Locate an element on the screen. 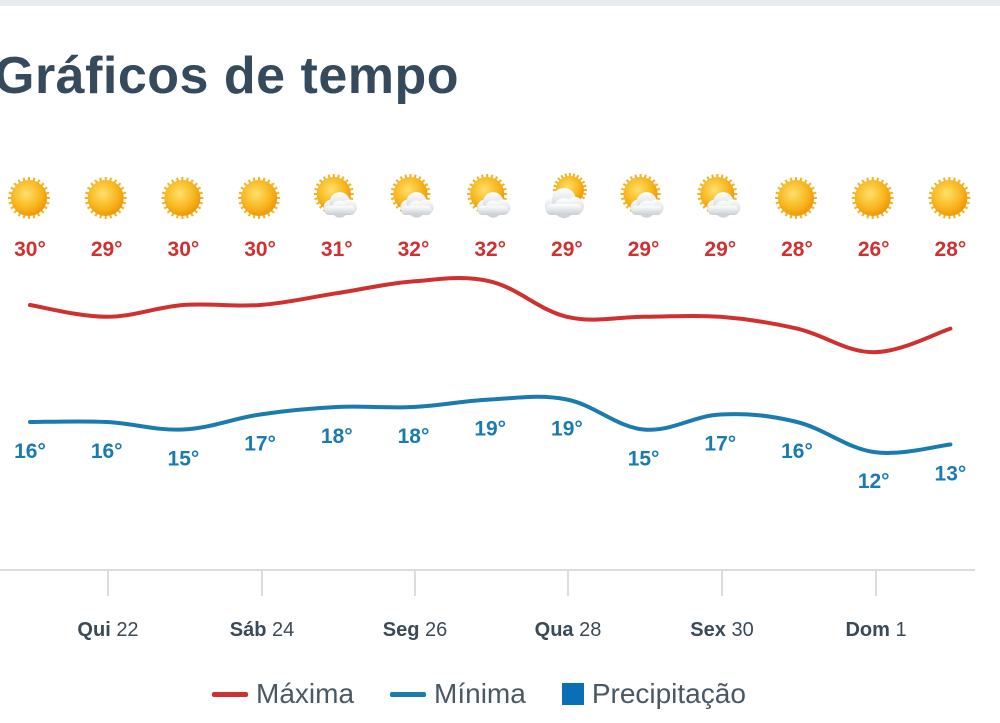  legend-label-precip: Precipitação is located at coordinates (668, 693).